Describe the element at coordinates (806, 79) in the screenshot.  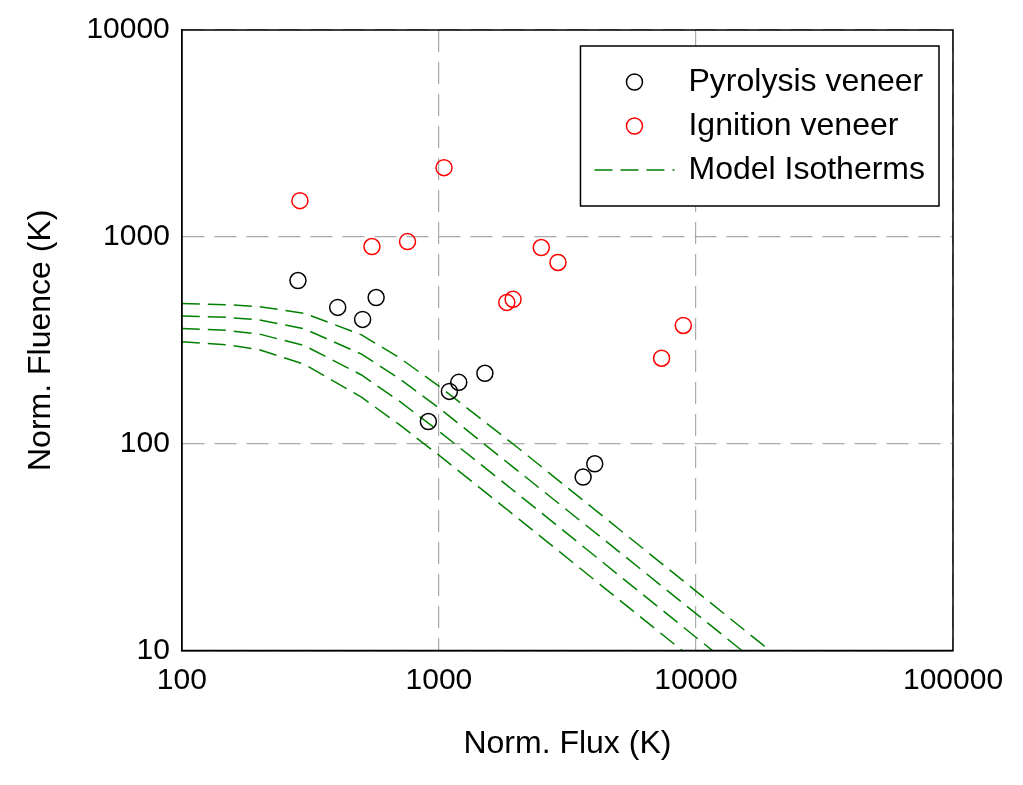
I see `legend-label: Pyrolysis veneer` at that location.